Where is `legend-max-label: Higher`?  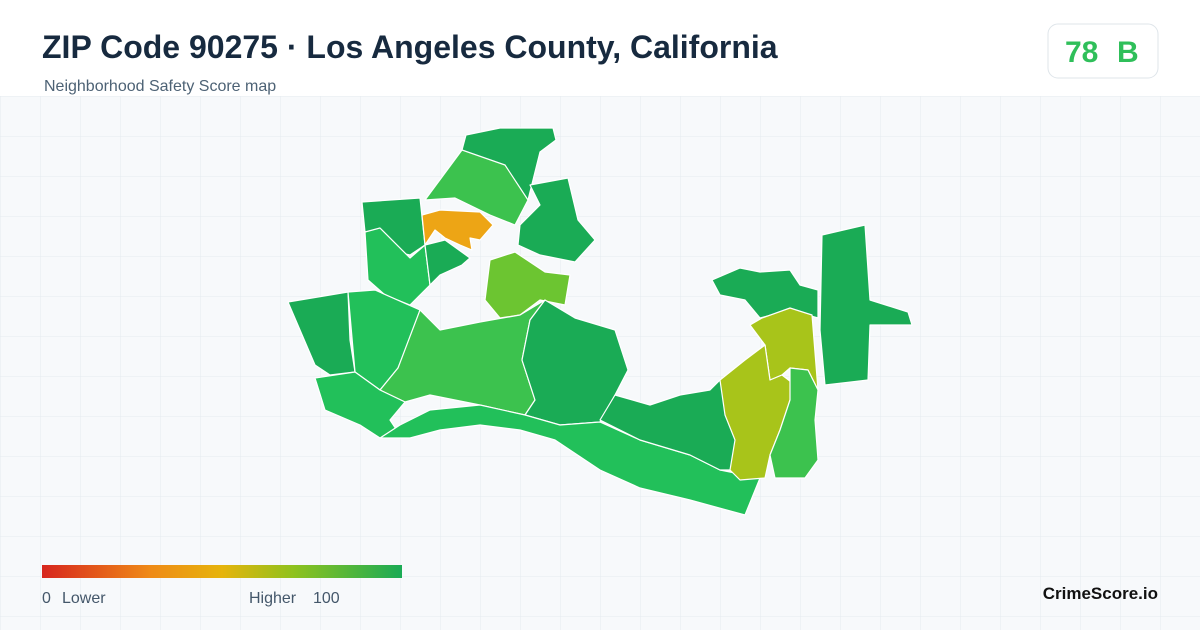 legend-max-label: Higher is located at coordinates (273, 598).